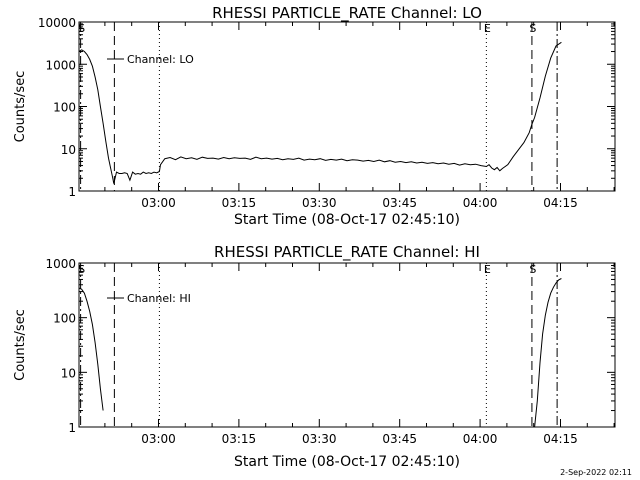 This screenshot has height=480, width=640. I want to click on legend-label: Channel: HI, so click(159, 298).